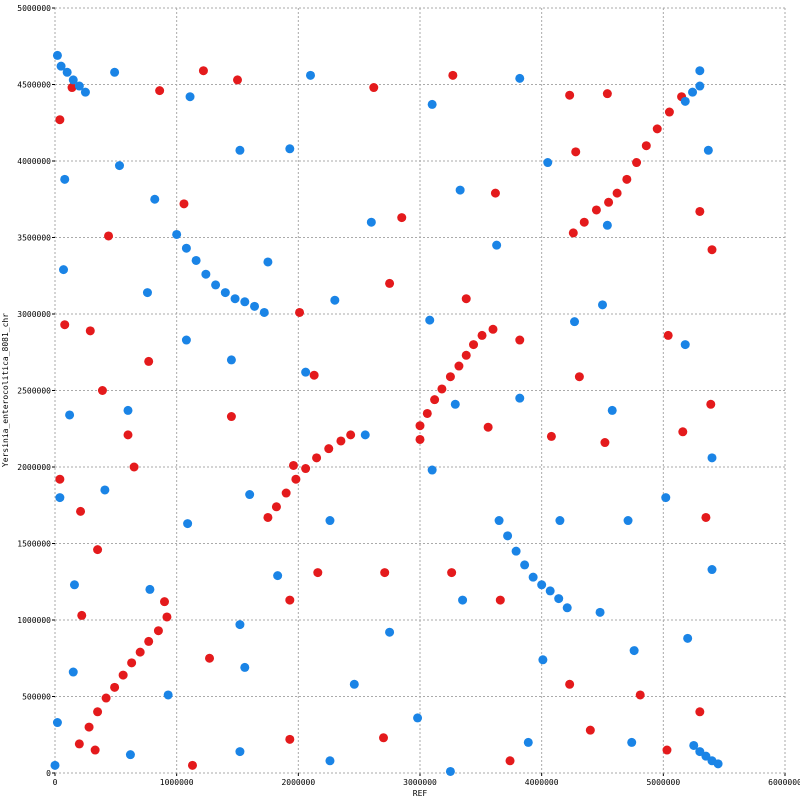  I want to click on x-tick-label: 2000000, so click(298, 782).